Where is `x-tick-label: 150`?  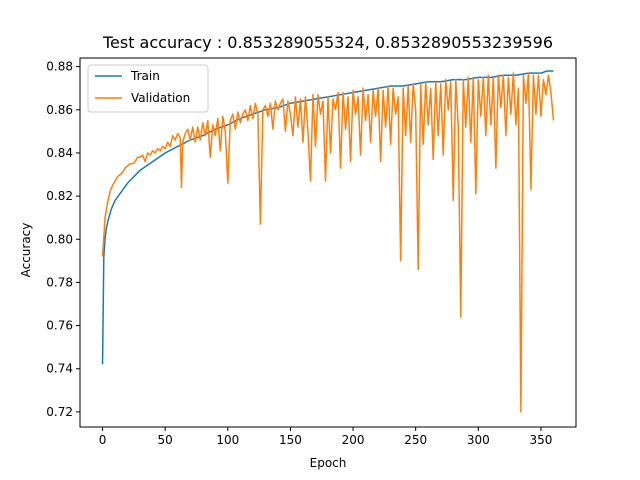 x-tick-label: 150 is located at coordinates (290, 440).